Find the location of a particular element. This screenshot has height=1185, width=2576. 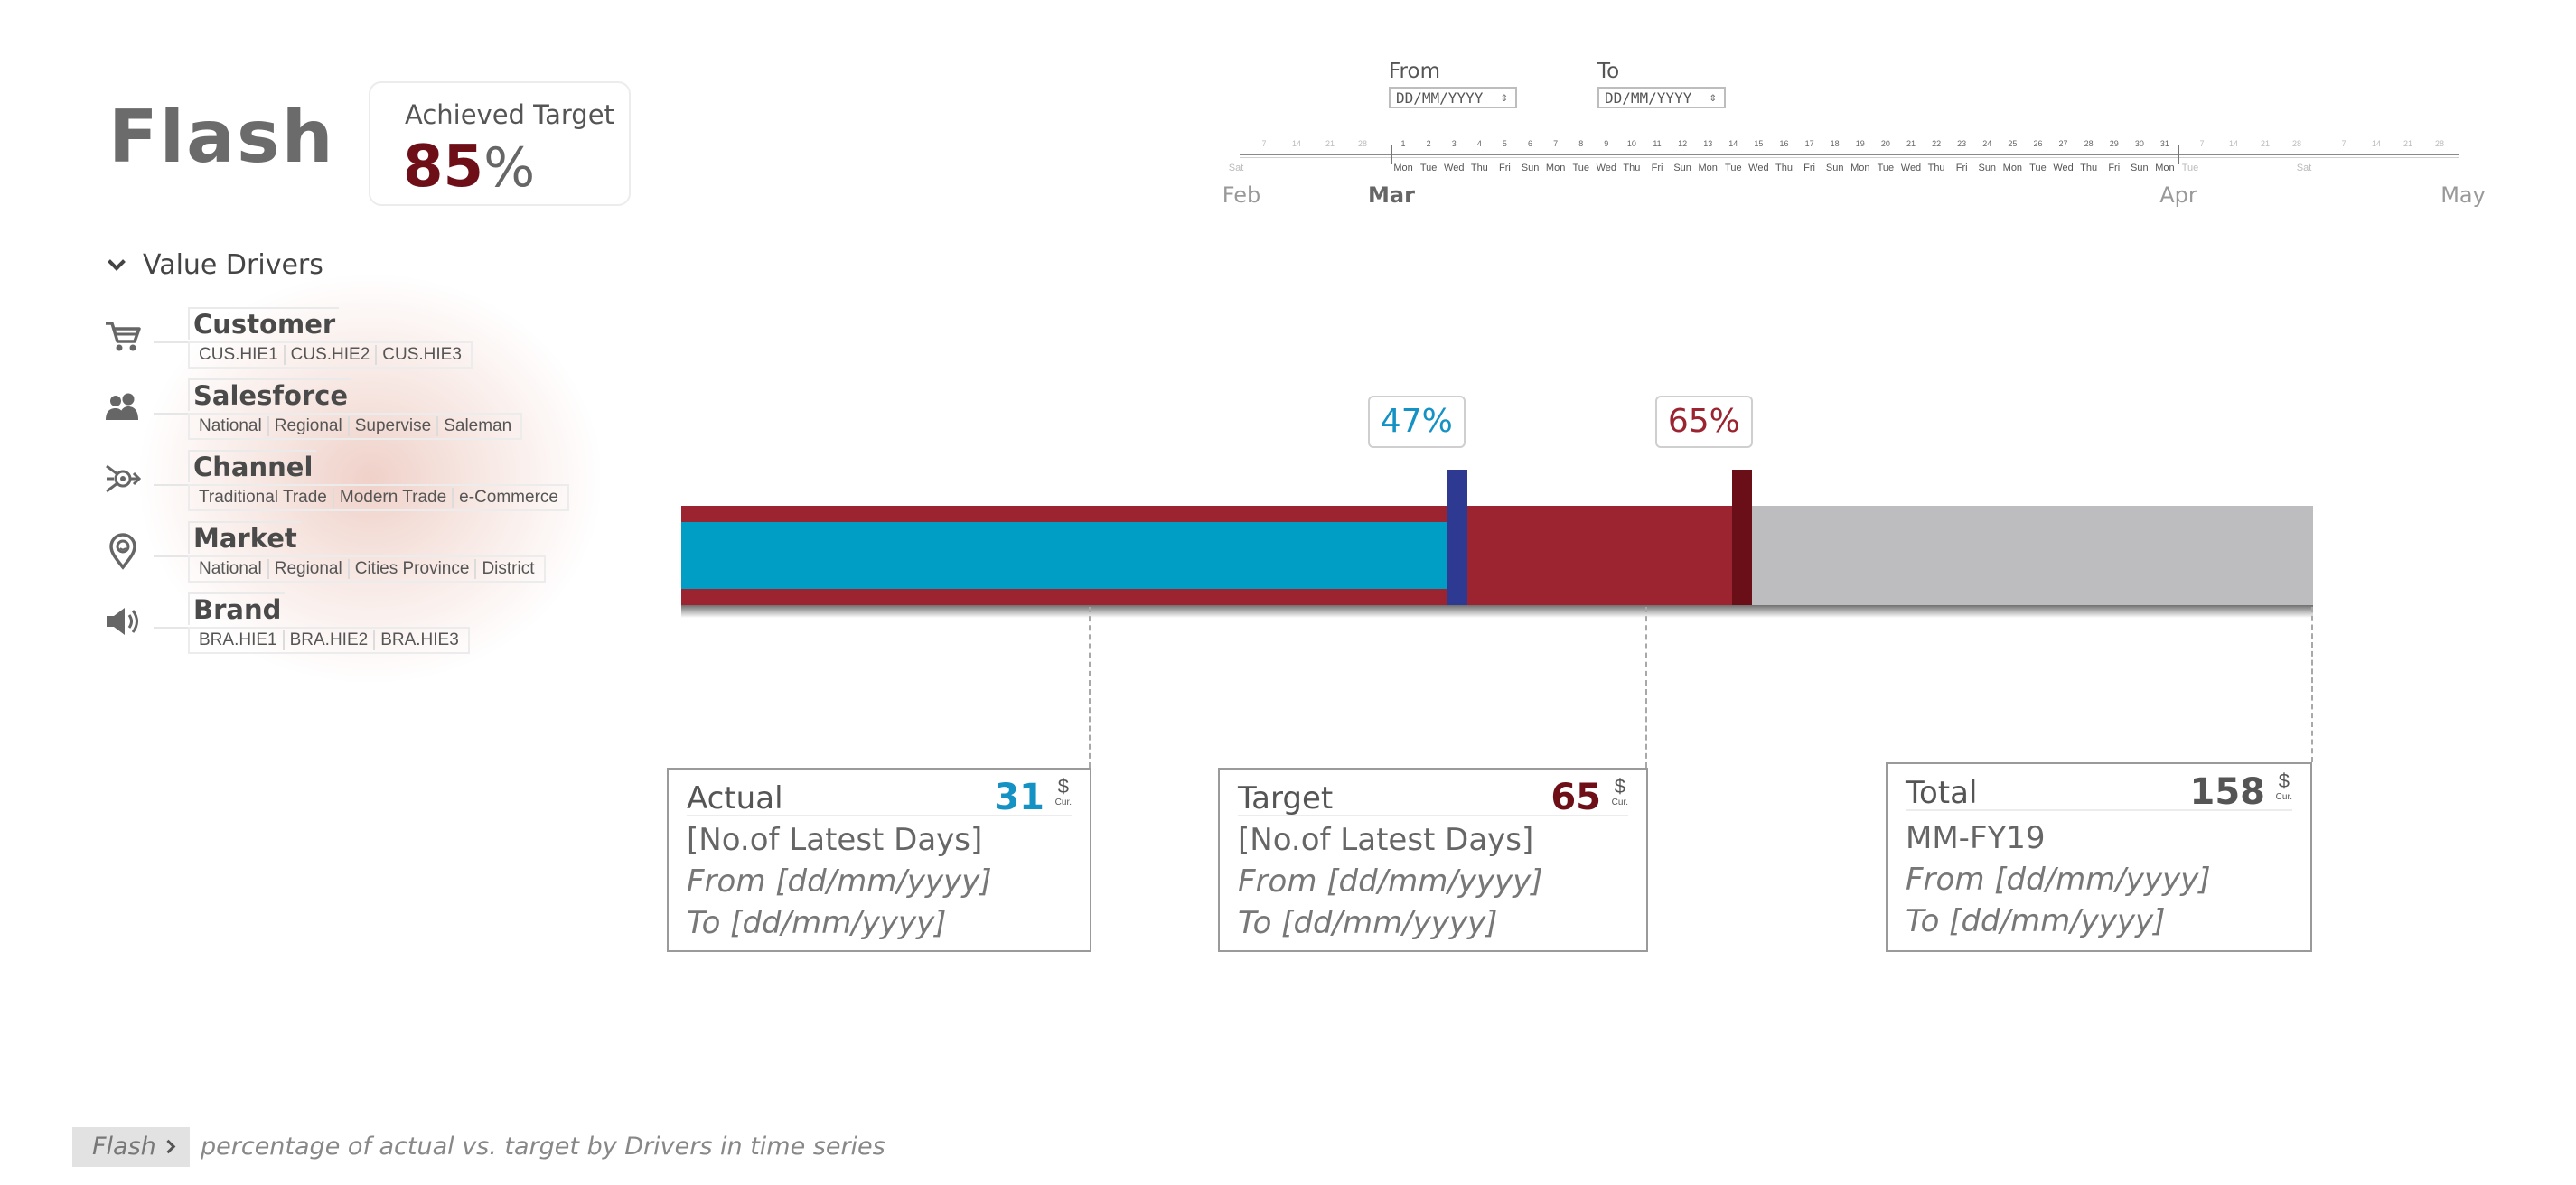

feb-weekday: Sat is located at coordinates (1236, 168).